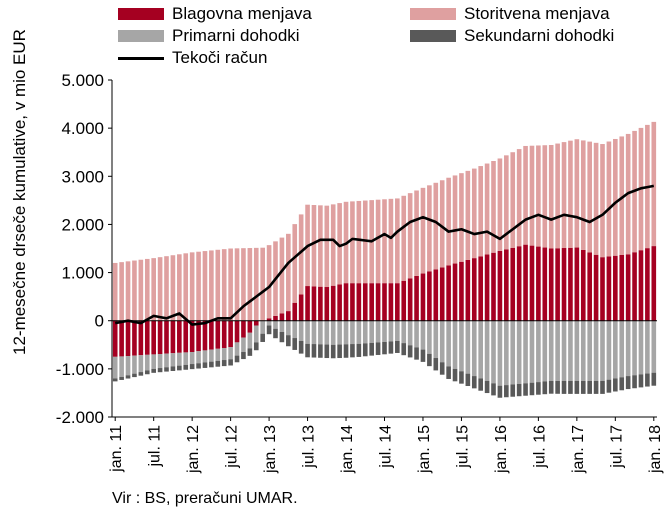 Image resolution: width=667 pixels, height=519 pixels. I want to click on legend-item-primarni: Primarni dohodki, so click(209, 36).